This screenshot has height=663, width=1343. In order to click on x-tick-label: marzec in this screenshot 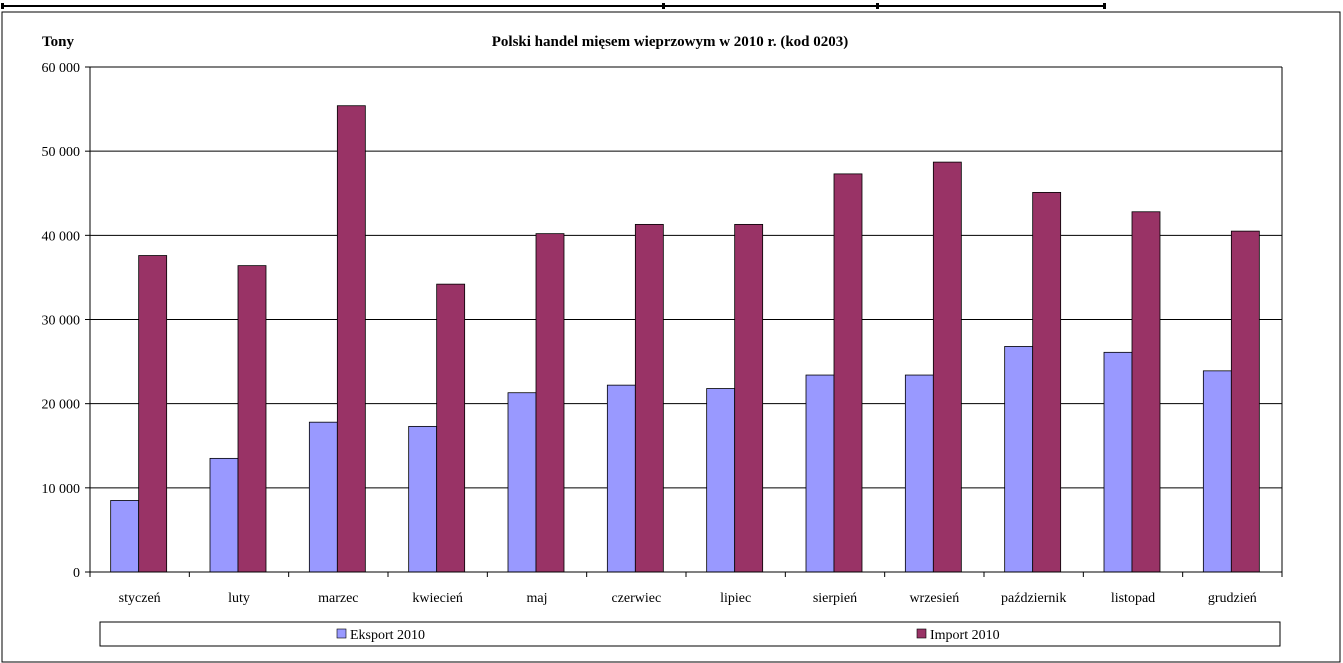, I will do `click(338, 598)`.